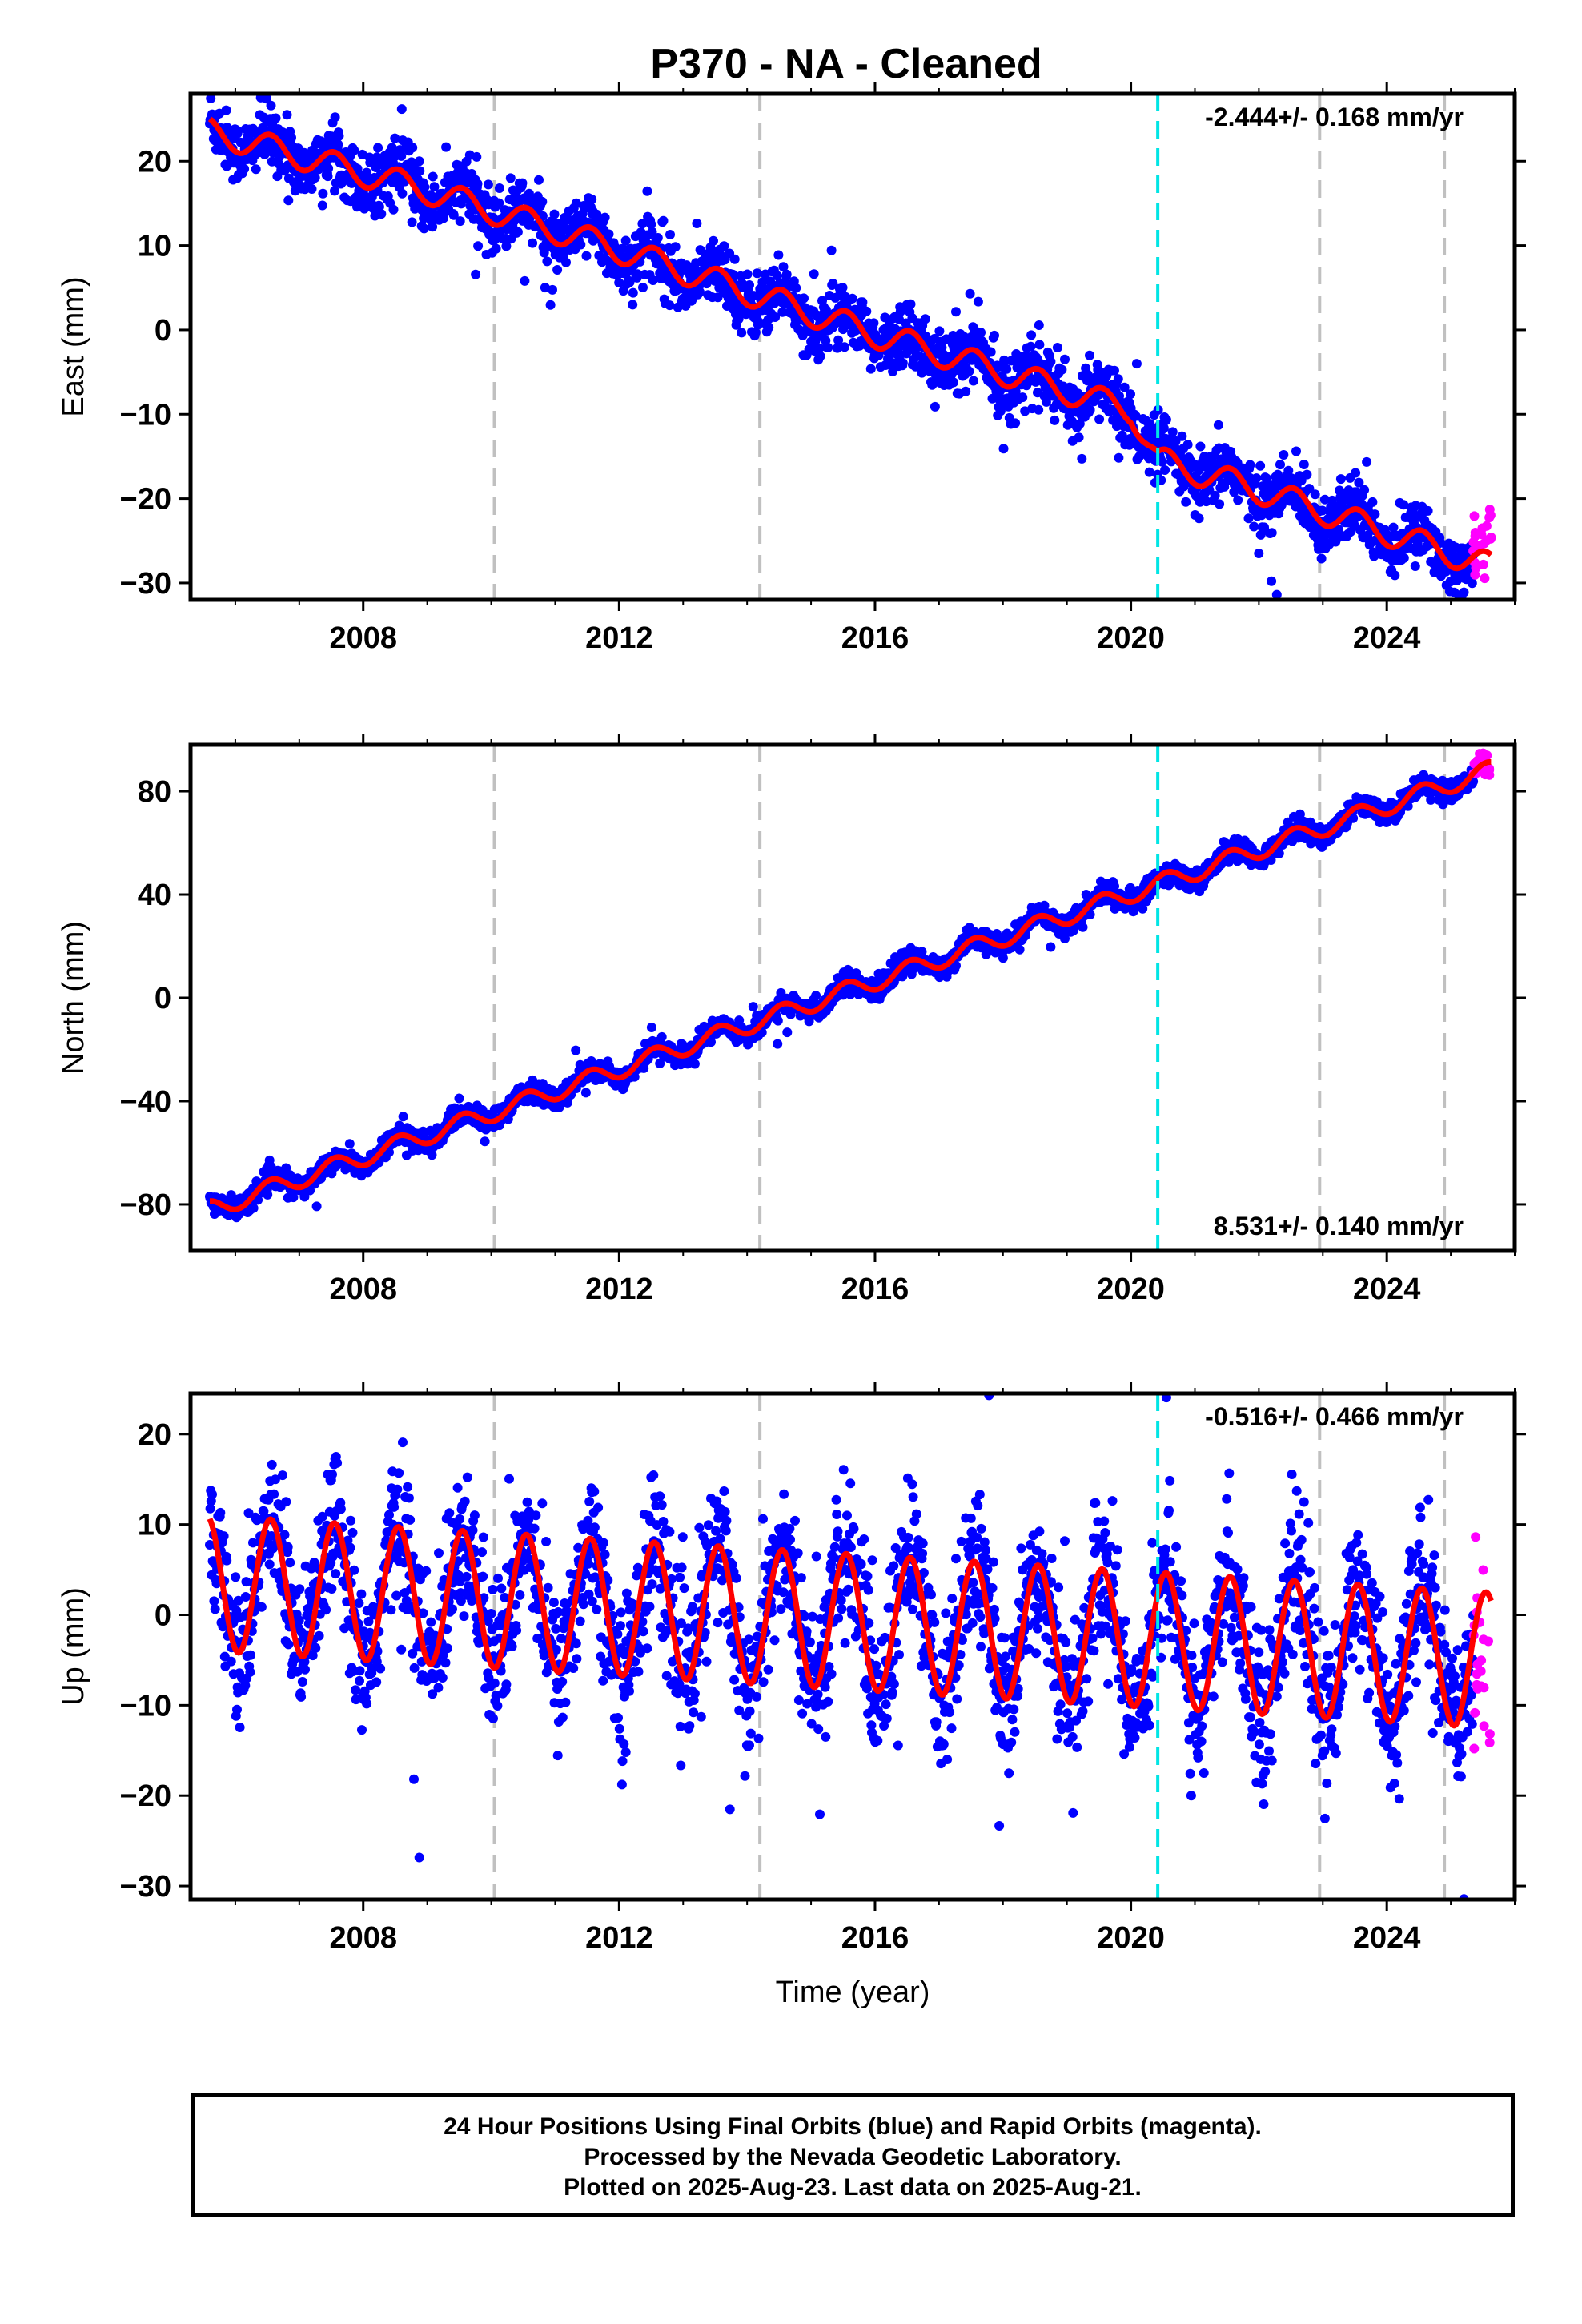 The height and width of the screenshot is (2324, 1582). What do you see at coordinates (619, 638) in the screenshot?
I see `x-tick-label: 2012` at bounding box center [619, 638].